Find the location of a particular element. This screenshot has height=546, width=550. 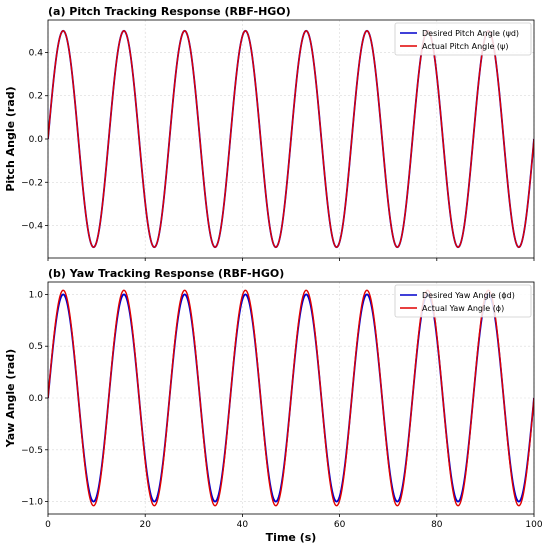

x-tick-label: 80 is located at coordinates (437, 525).